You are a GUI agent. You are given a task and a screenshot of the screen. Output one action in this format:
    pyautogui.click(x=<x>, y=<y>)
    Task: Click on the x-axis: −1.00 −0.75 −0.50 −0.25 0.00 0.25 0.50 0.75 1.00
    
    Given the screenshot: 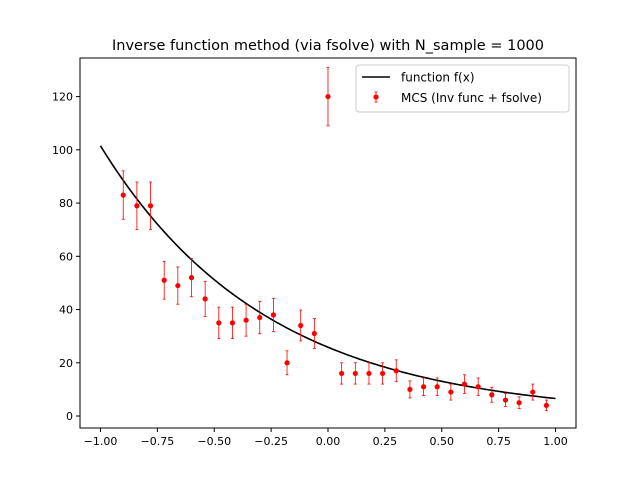 What is the action you would take?
    pyautogui.click(x=326, y=438)
    